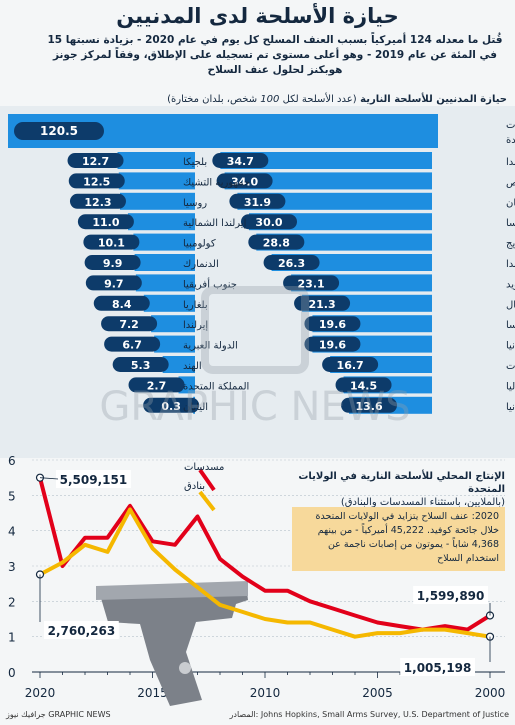 This screenshot has height=725, width=515. I want to click on annotation-handgun-2020-bg, so click(93, 479).